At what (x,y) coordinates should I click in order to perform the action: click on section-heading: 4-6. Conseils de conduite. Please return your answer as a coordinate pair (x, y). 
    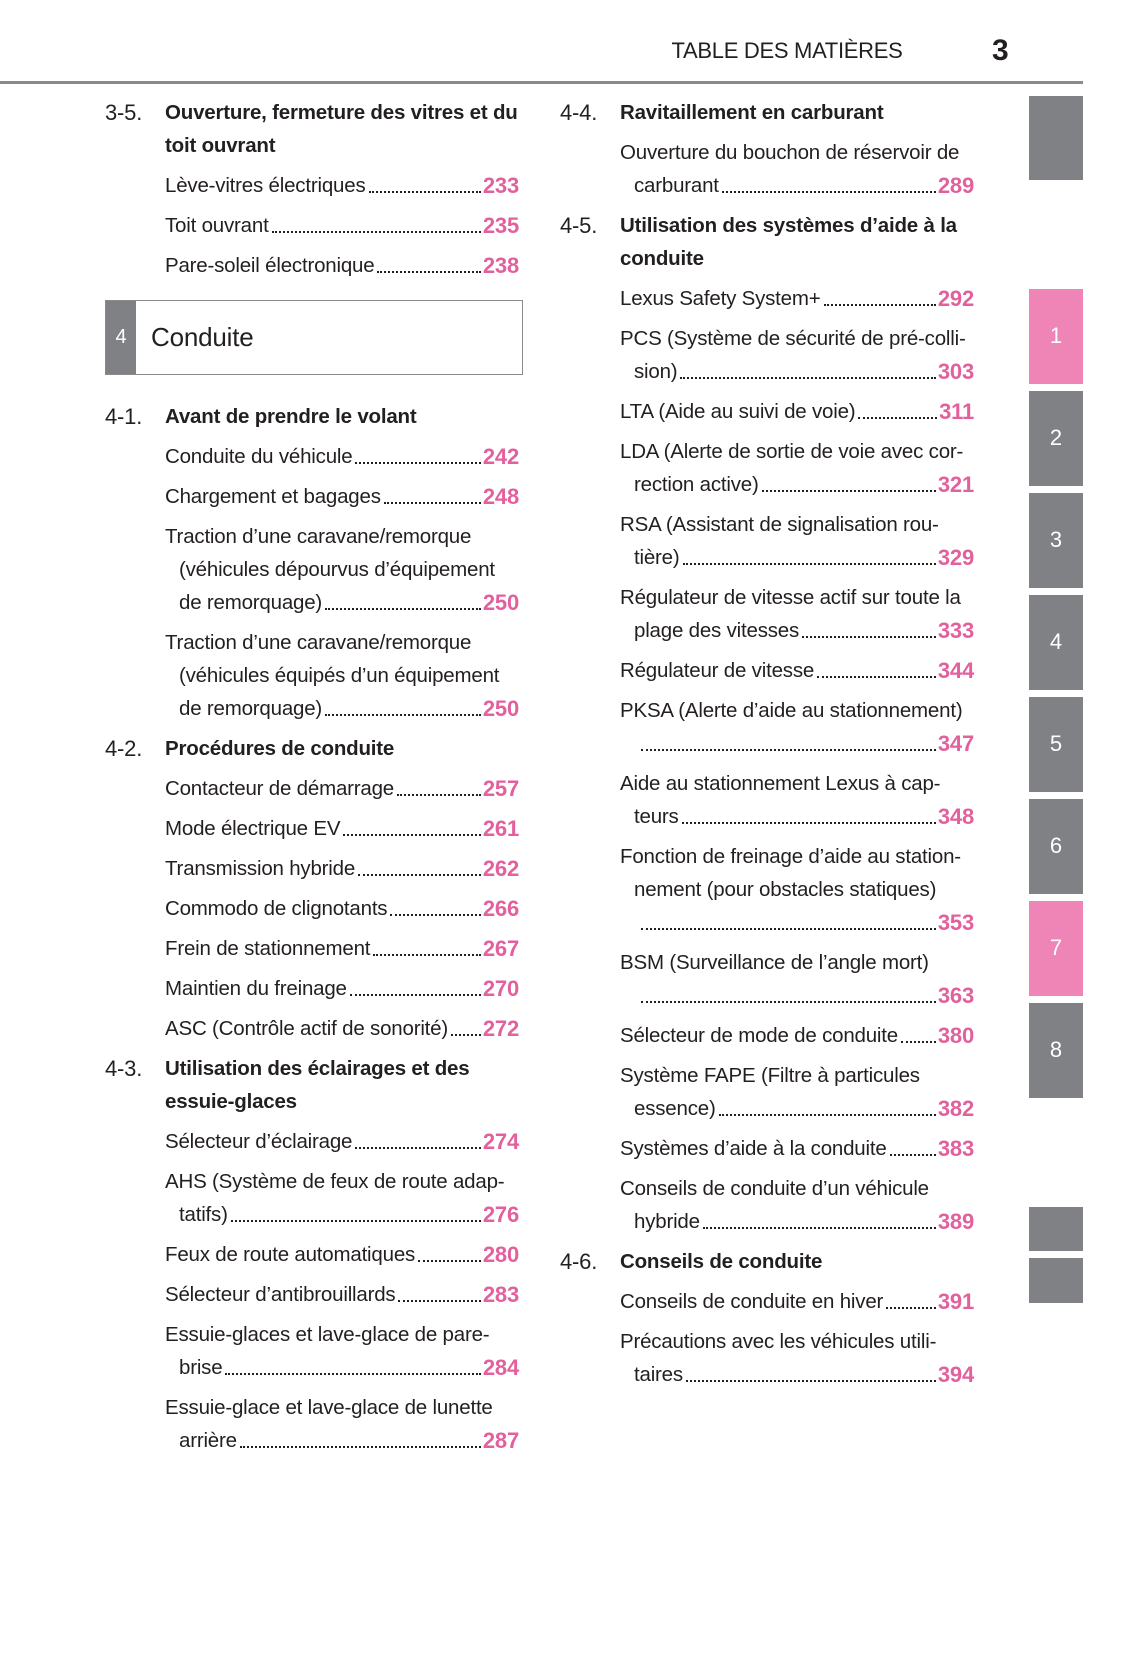
    Looking at the image, I should click on (767, 1261).